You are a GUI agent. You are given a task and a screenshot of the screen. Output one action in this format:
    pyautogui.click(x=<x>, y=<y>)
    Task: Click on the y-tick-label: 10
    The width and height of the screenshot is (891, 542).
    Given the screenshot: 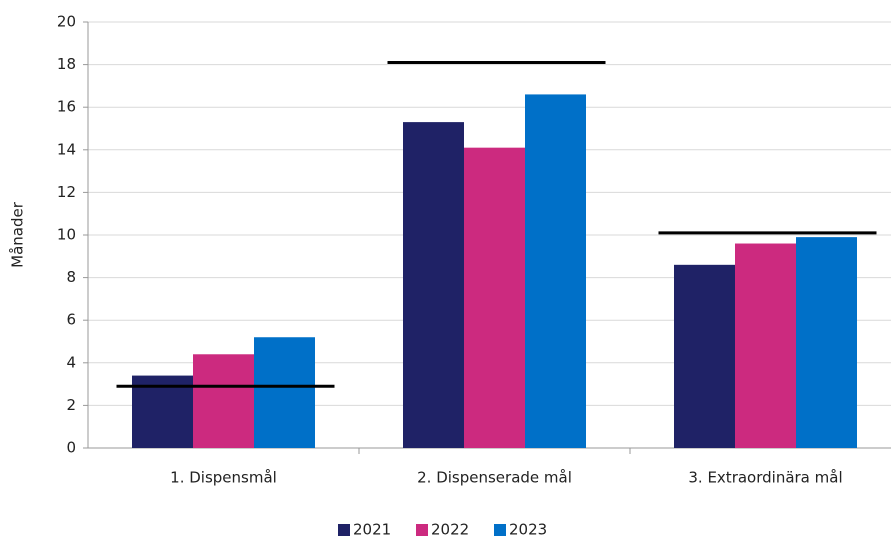 What is the action you would take?
    pyautogui.click(x=66, y=235)
    